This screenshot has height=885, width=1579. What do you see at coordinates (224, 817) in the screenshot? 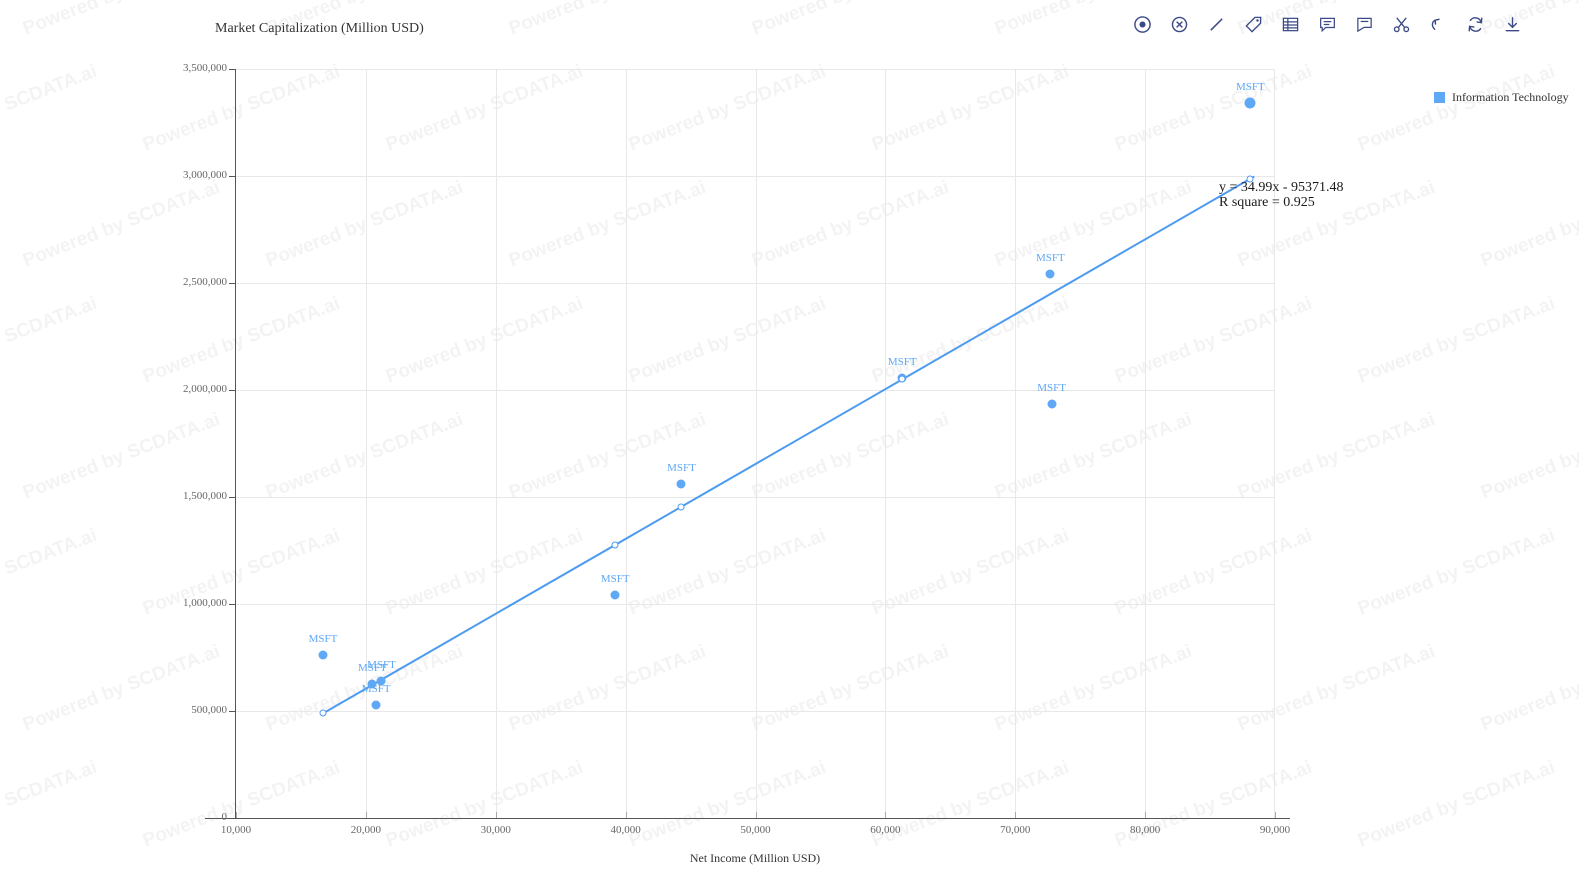
I see `y-tick-label: 0` at bounding box center [224, 817].